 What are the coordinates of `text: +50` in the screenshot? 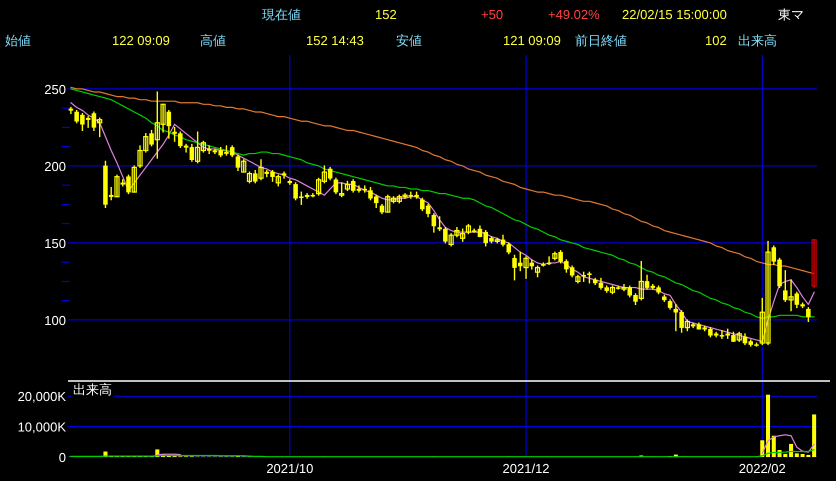 It's located at (492, 14).